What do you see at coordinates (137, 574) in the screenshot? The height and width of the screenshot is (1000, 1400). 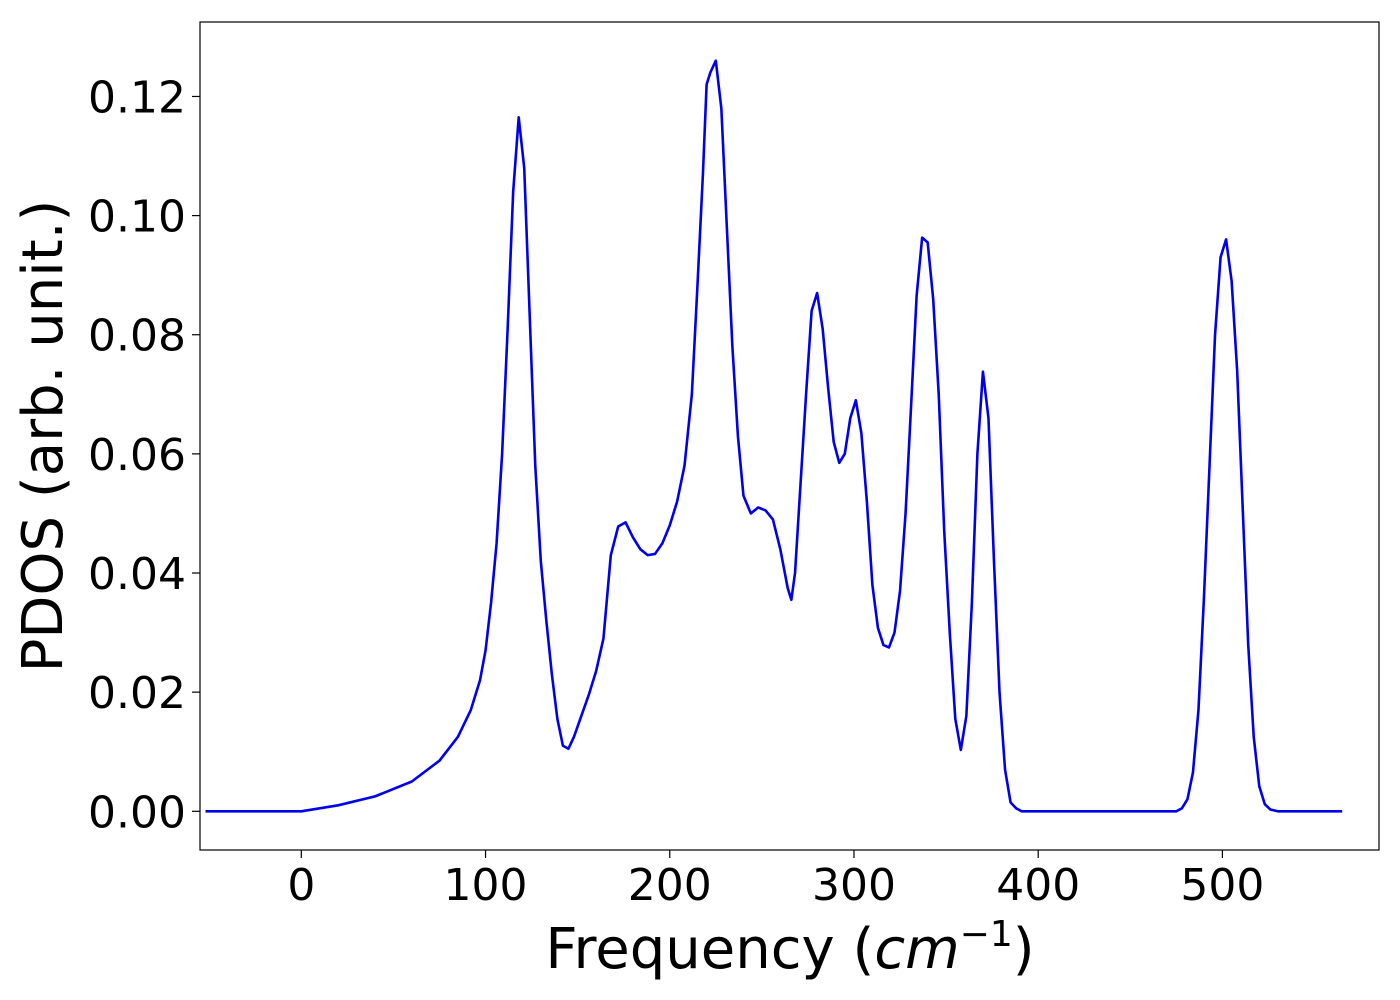 I see `y-tick-label: 0.04` at bounding box center [137, 574].